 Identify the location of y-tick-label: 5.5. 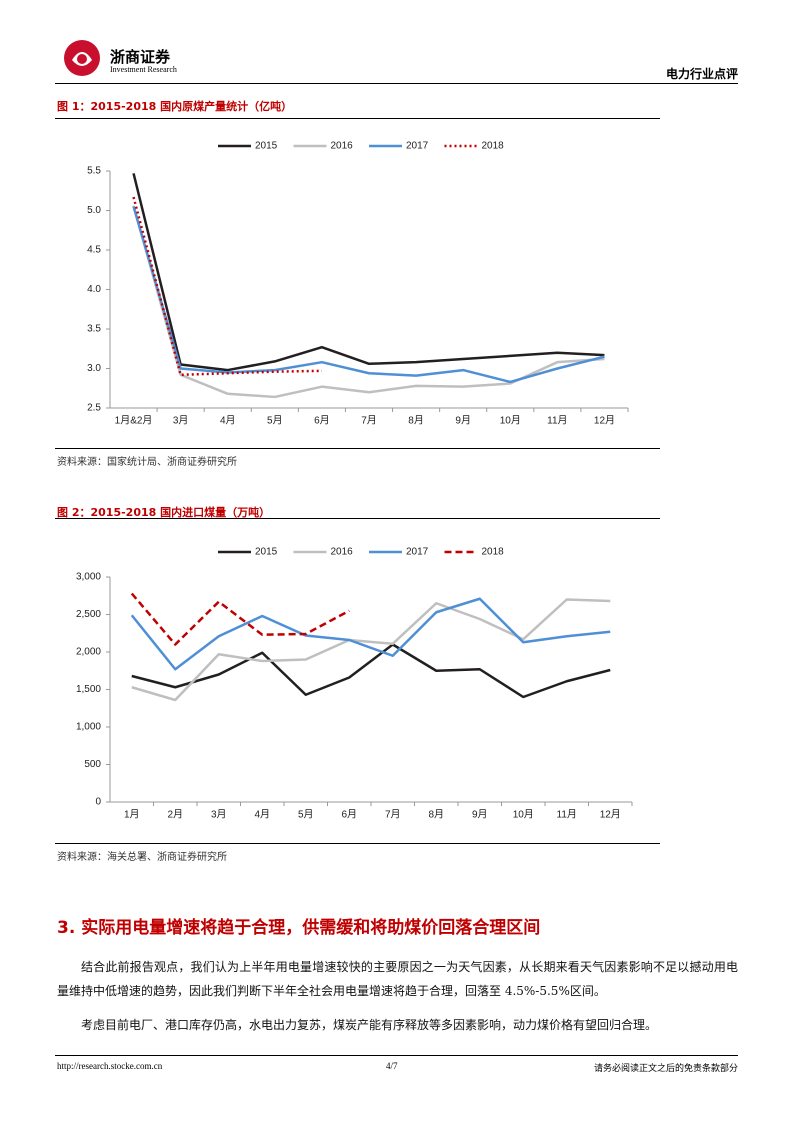
(94, 171).